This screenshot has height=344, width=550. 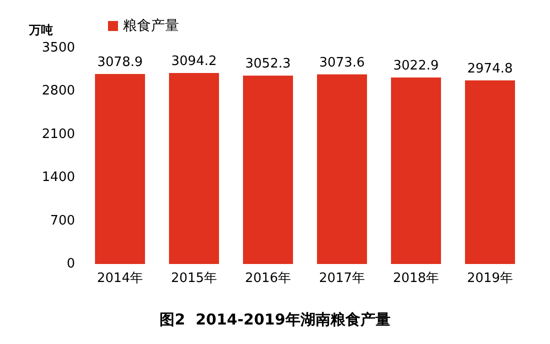 What do you see at coordinates (40, 30) in the screenshot?
I see `y-axis-title: 万吨` at bounding box center [40, 30].